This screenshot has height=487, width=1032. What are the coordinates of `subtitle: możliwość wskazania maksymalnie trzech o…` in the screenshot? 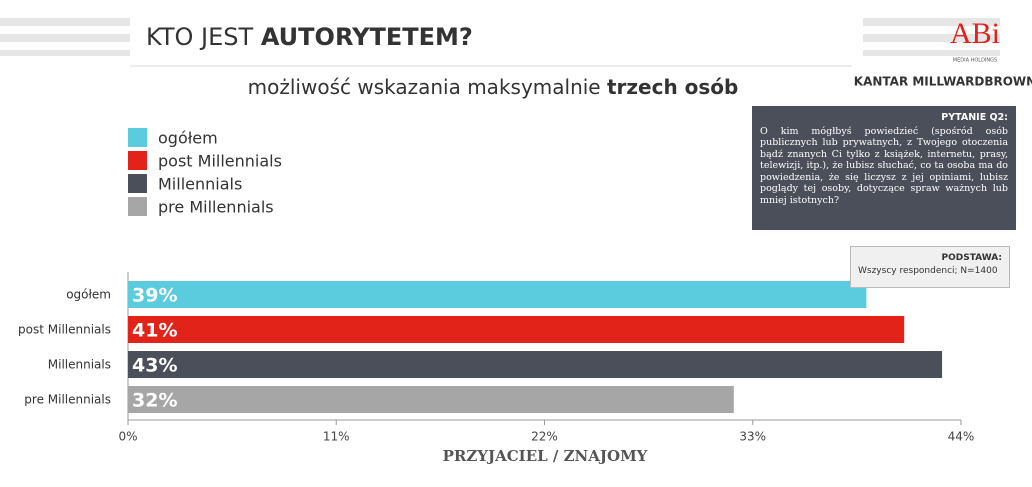 It's located at (493, 87).